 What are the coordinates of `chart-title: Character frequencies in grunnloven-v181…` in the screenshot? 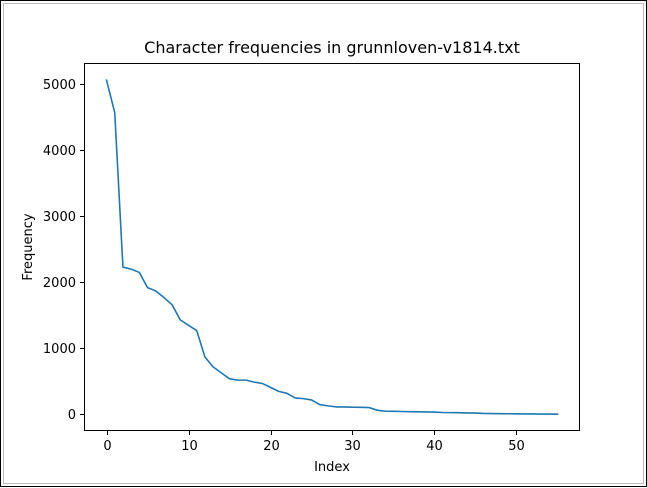 It's located at (332, 47).